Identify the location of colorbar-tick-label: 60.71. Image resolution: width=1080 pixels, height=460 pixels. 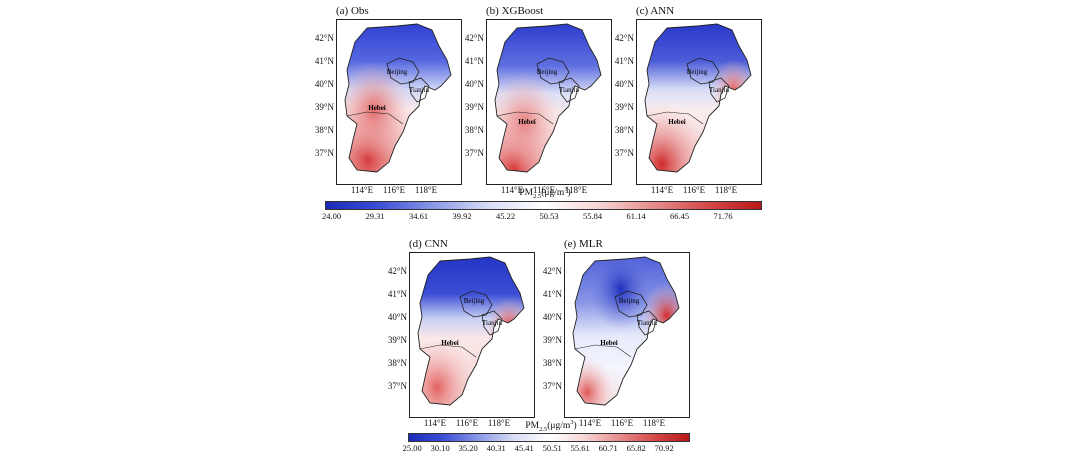
(608, 448).